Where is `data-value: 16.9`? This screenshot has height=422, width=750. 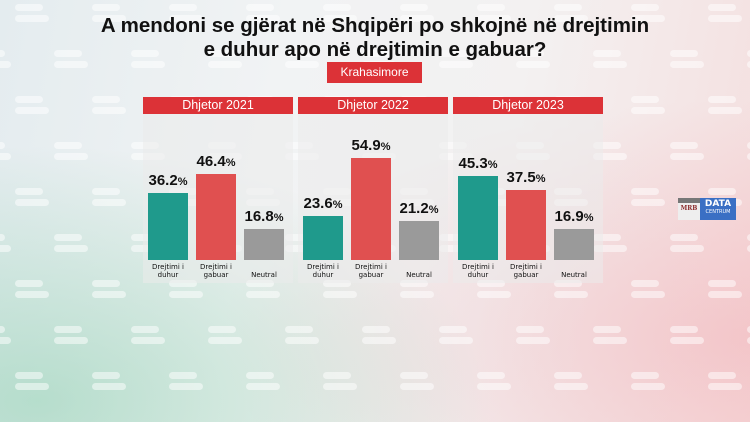
data-value: 16.9 is located at coordinates (569, 216).